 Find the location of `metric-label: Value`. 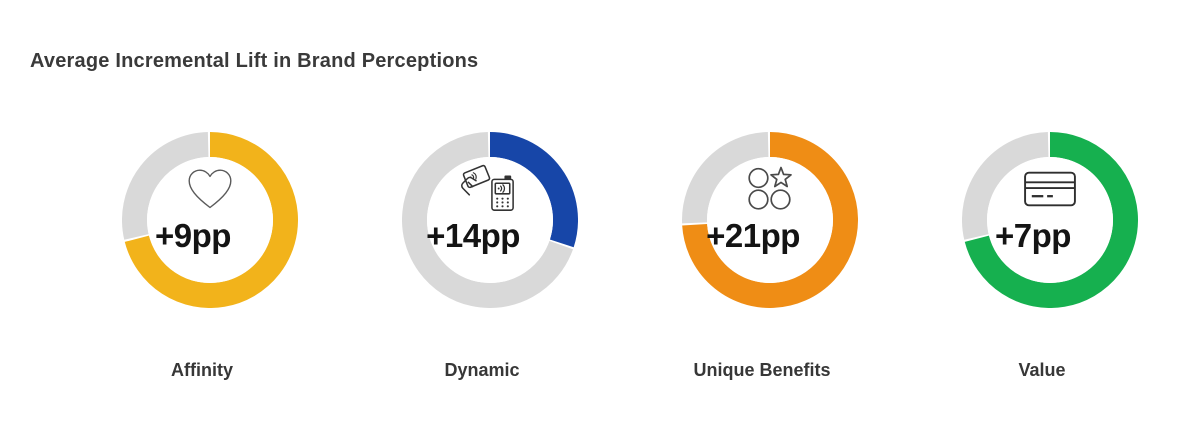

metric-label: Value is located at coordinates (1042, 370).